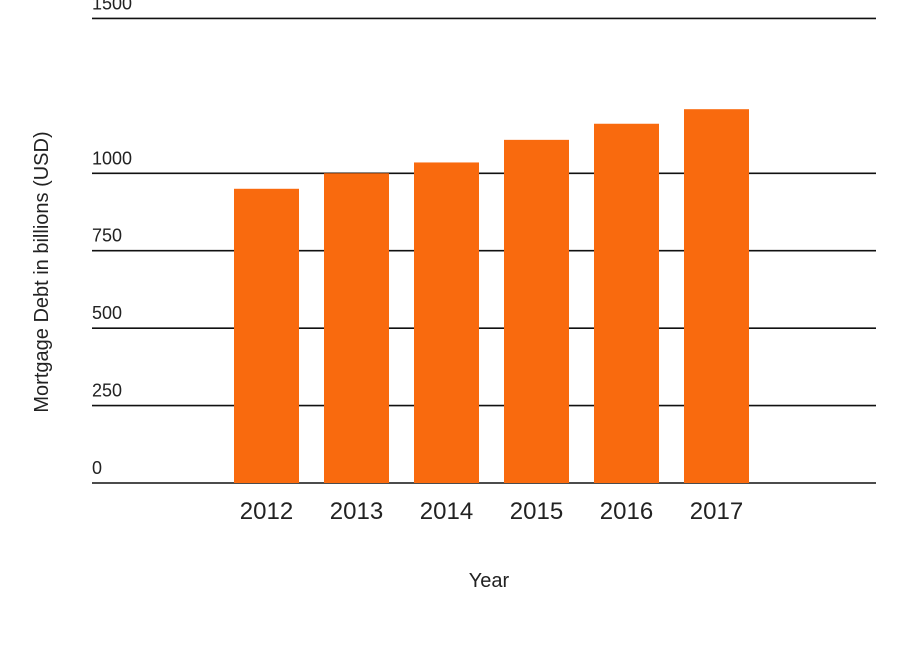  What do you see at coordinates (446, 511) in the screenshot?
I see `x-tick-label: 2014` at bounding box center [446, 511].